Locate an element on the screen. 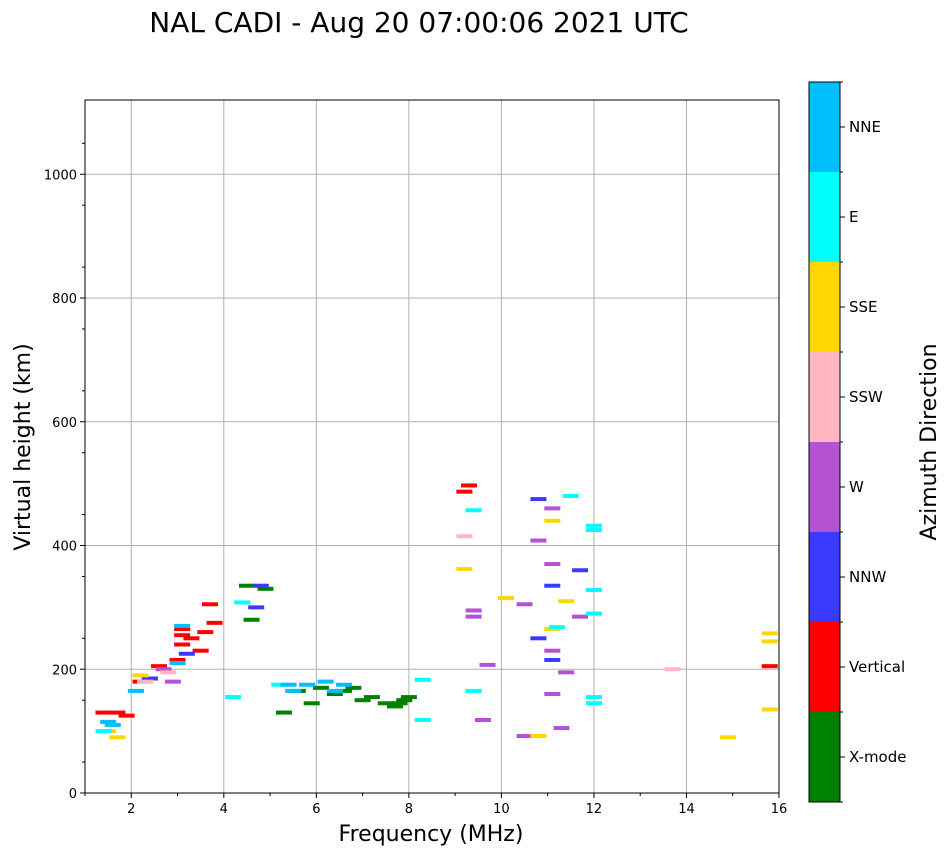  y-axis-title: Virtual height (km) is located at coordinates (23, 446).